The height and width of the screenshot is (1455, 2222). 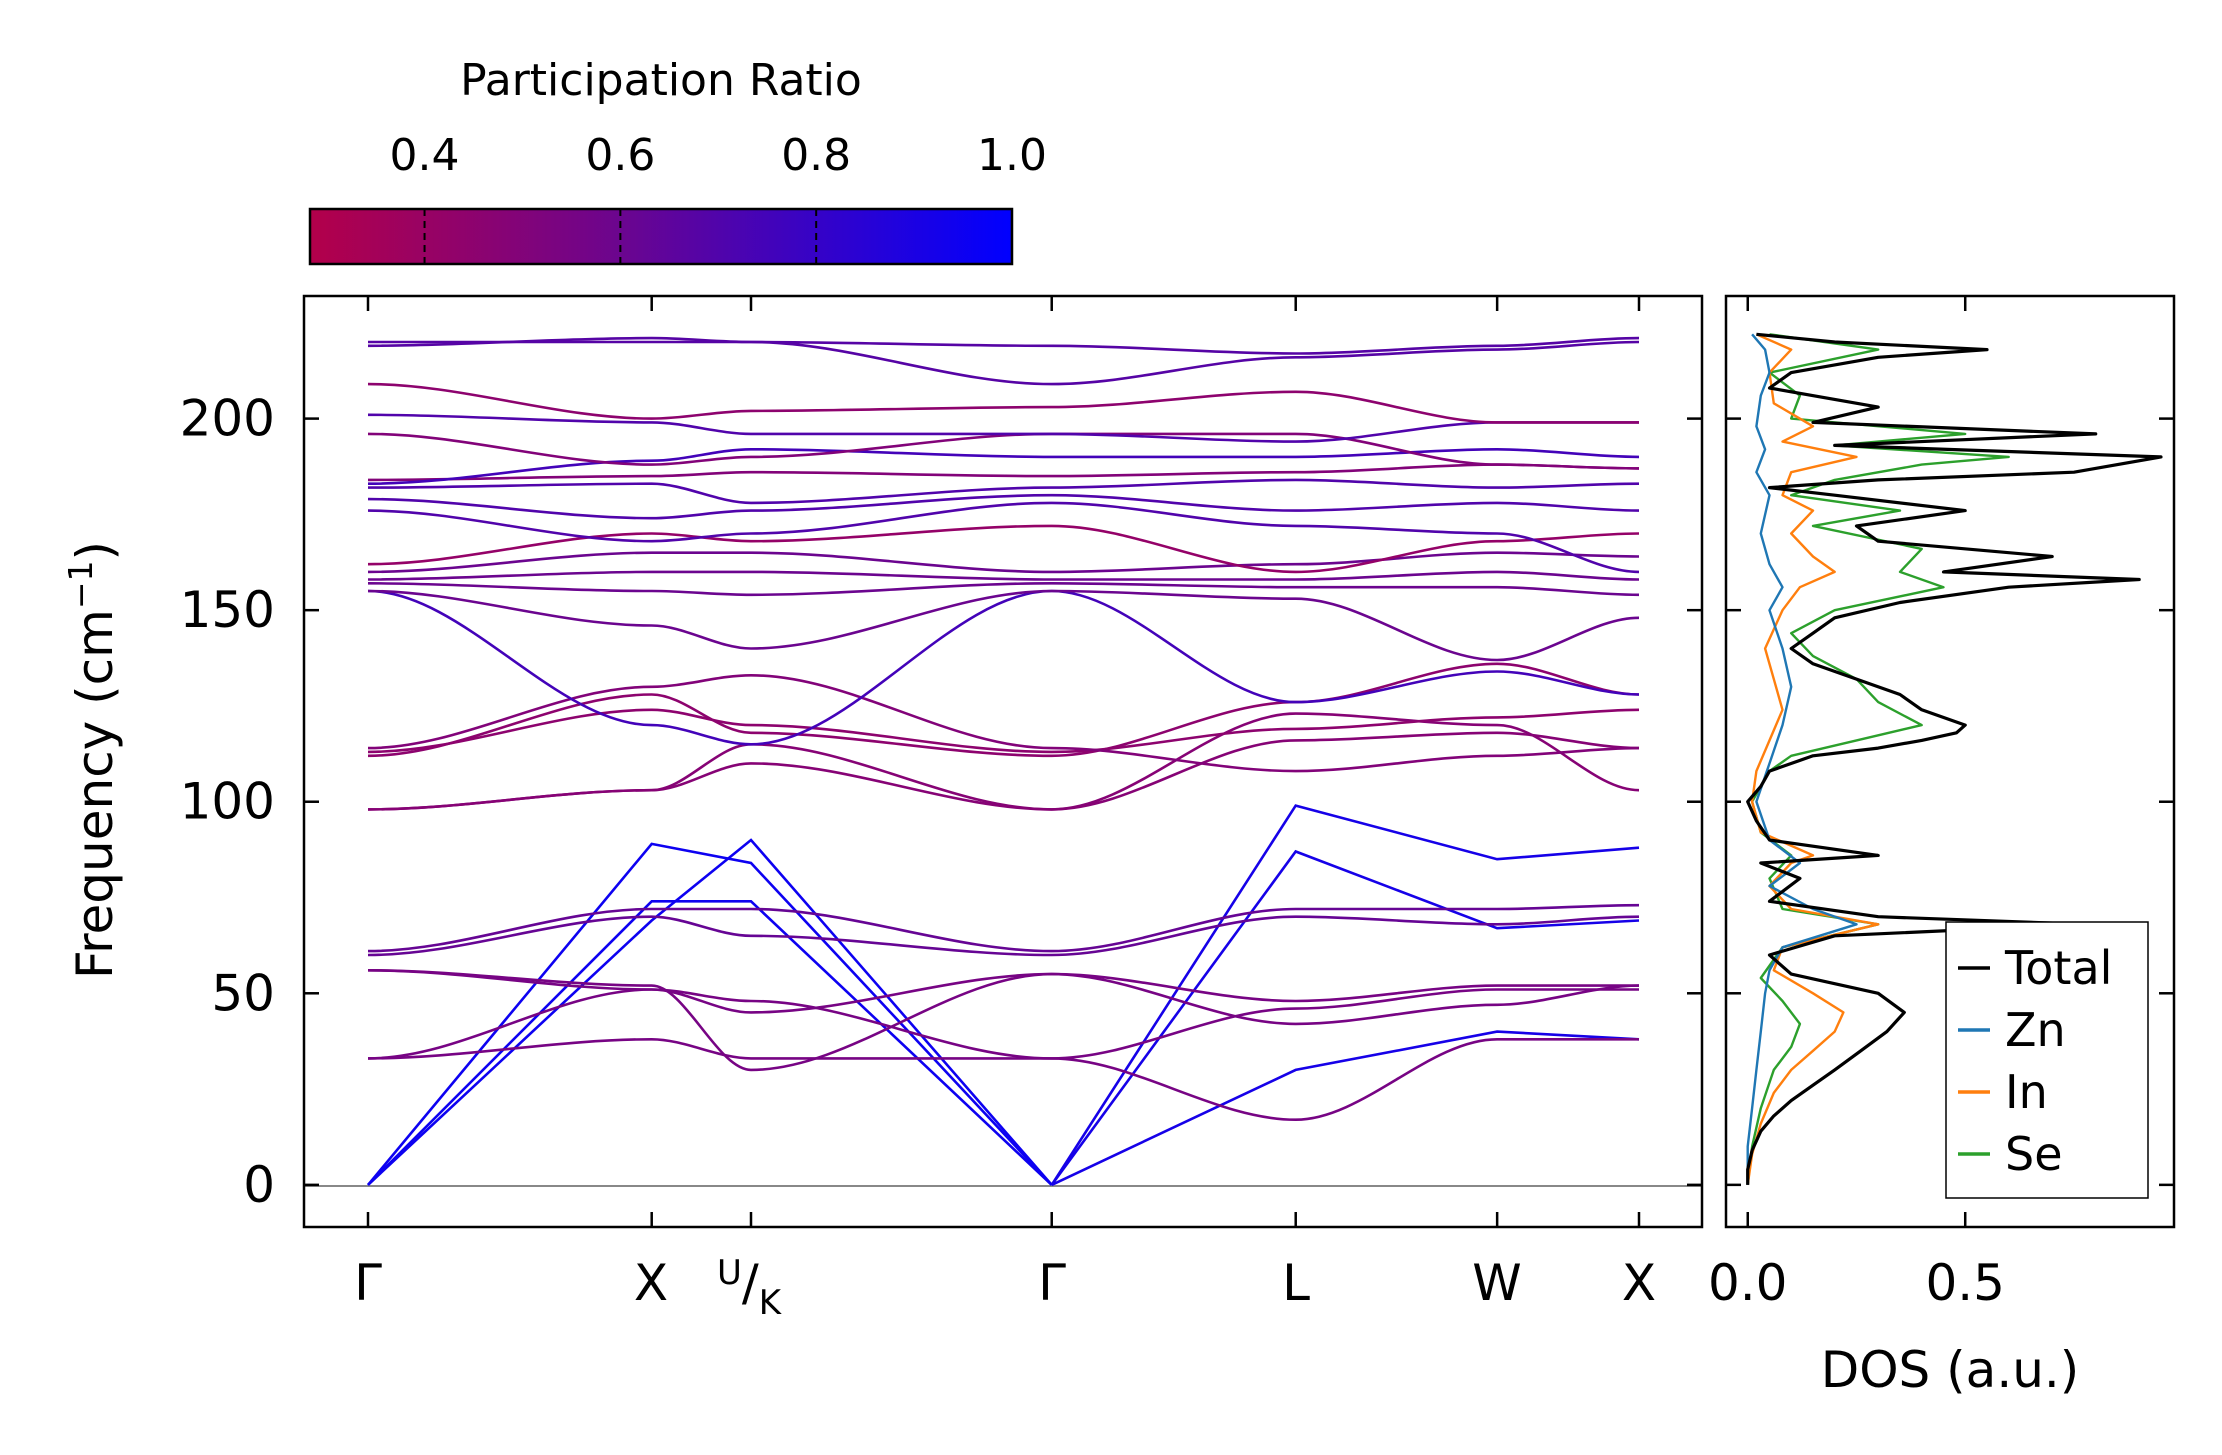 What do you see at coordinates (1496, 1283) in the screenshot?
I see `kpoint-label-w: W` at bounding box center [1496, 1283].